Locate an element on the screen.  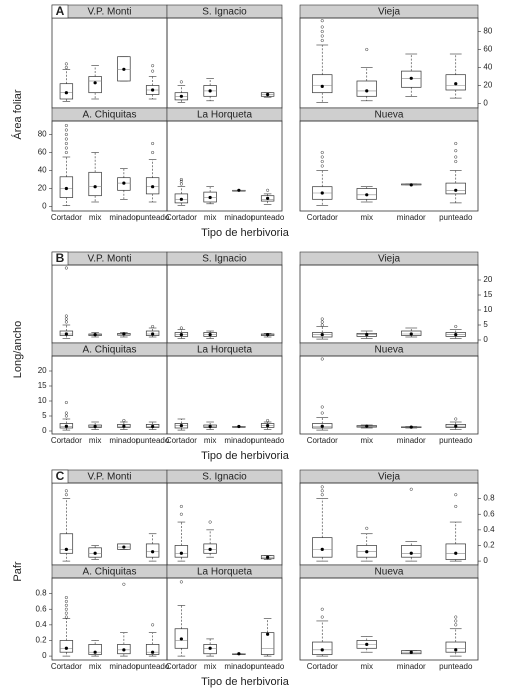
panel-title: Nueva is located at coordinates (389, 350).